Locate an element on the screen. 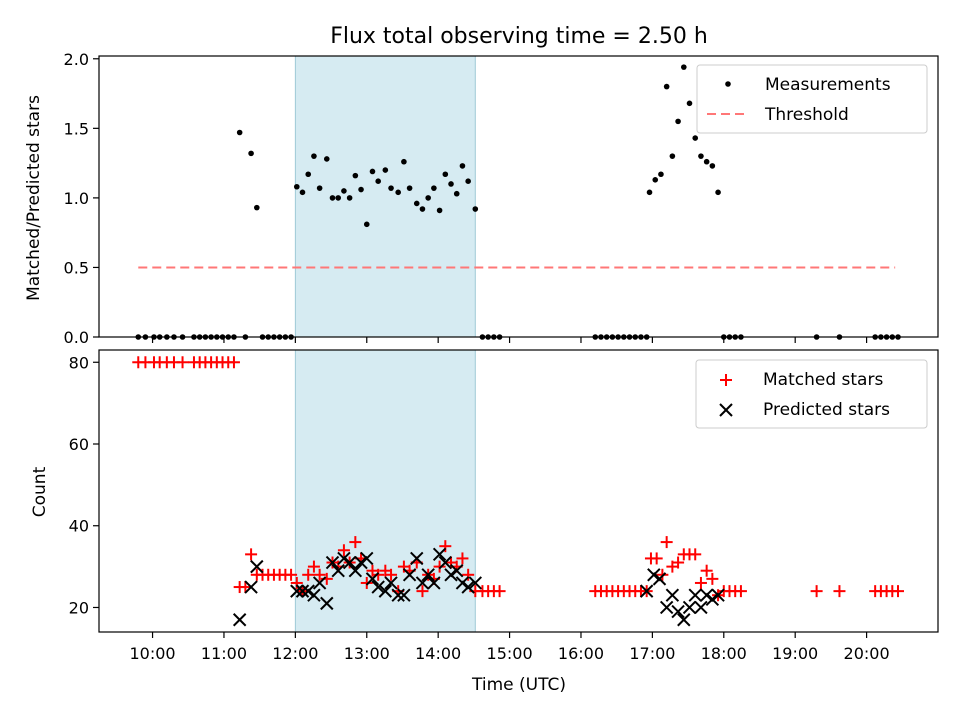 The width and height of the screenshot is (960, 720). bottom-legend: Matched stars Predicted stars is located at coordinates (811, 394).